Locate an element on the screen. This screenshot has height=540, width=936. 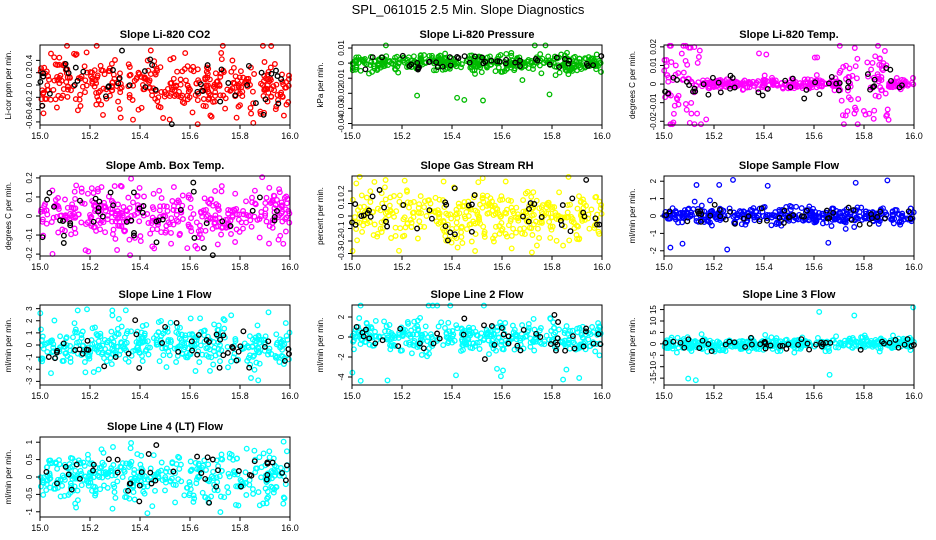
y-axis: -0.3-0.2-0.100.10.2 is located at coordinates (344, 222).